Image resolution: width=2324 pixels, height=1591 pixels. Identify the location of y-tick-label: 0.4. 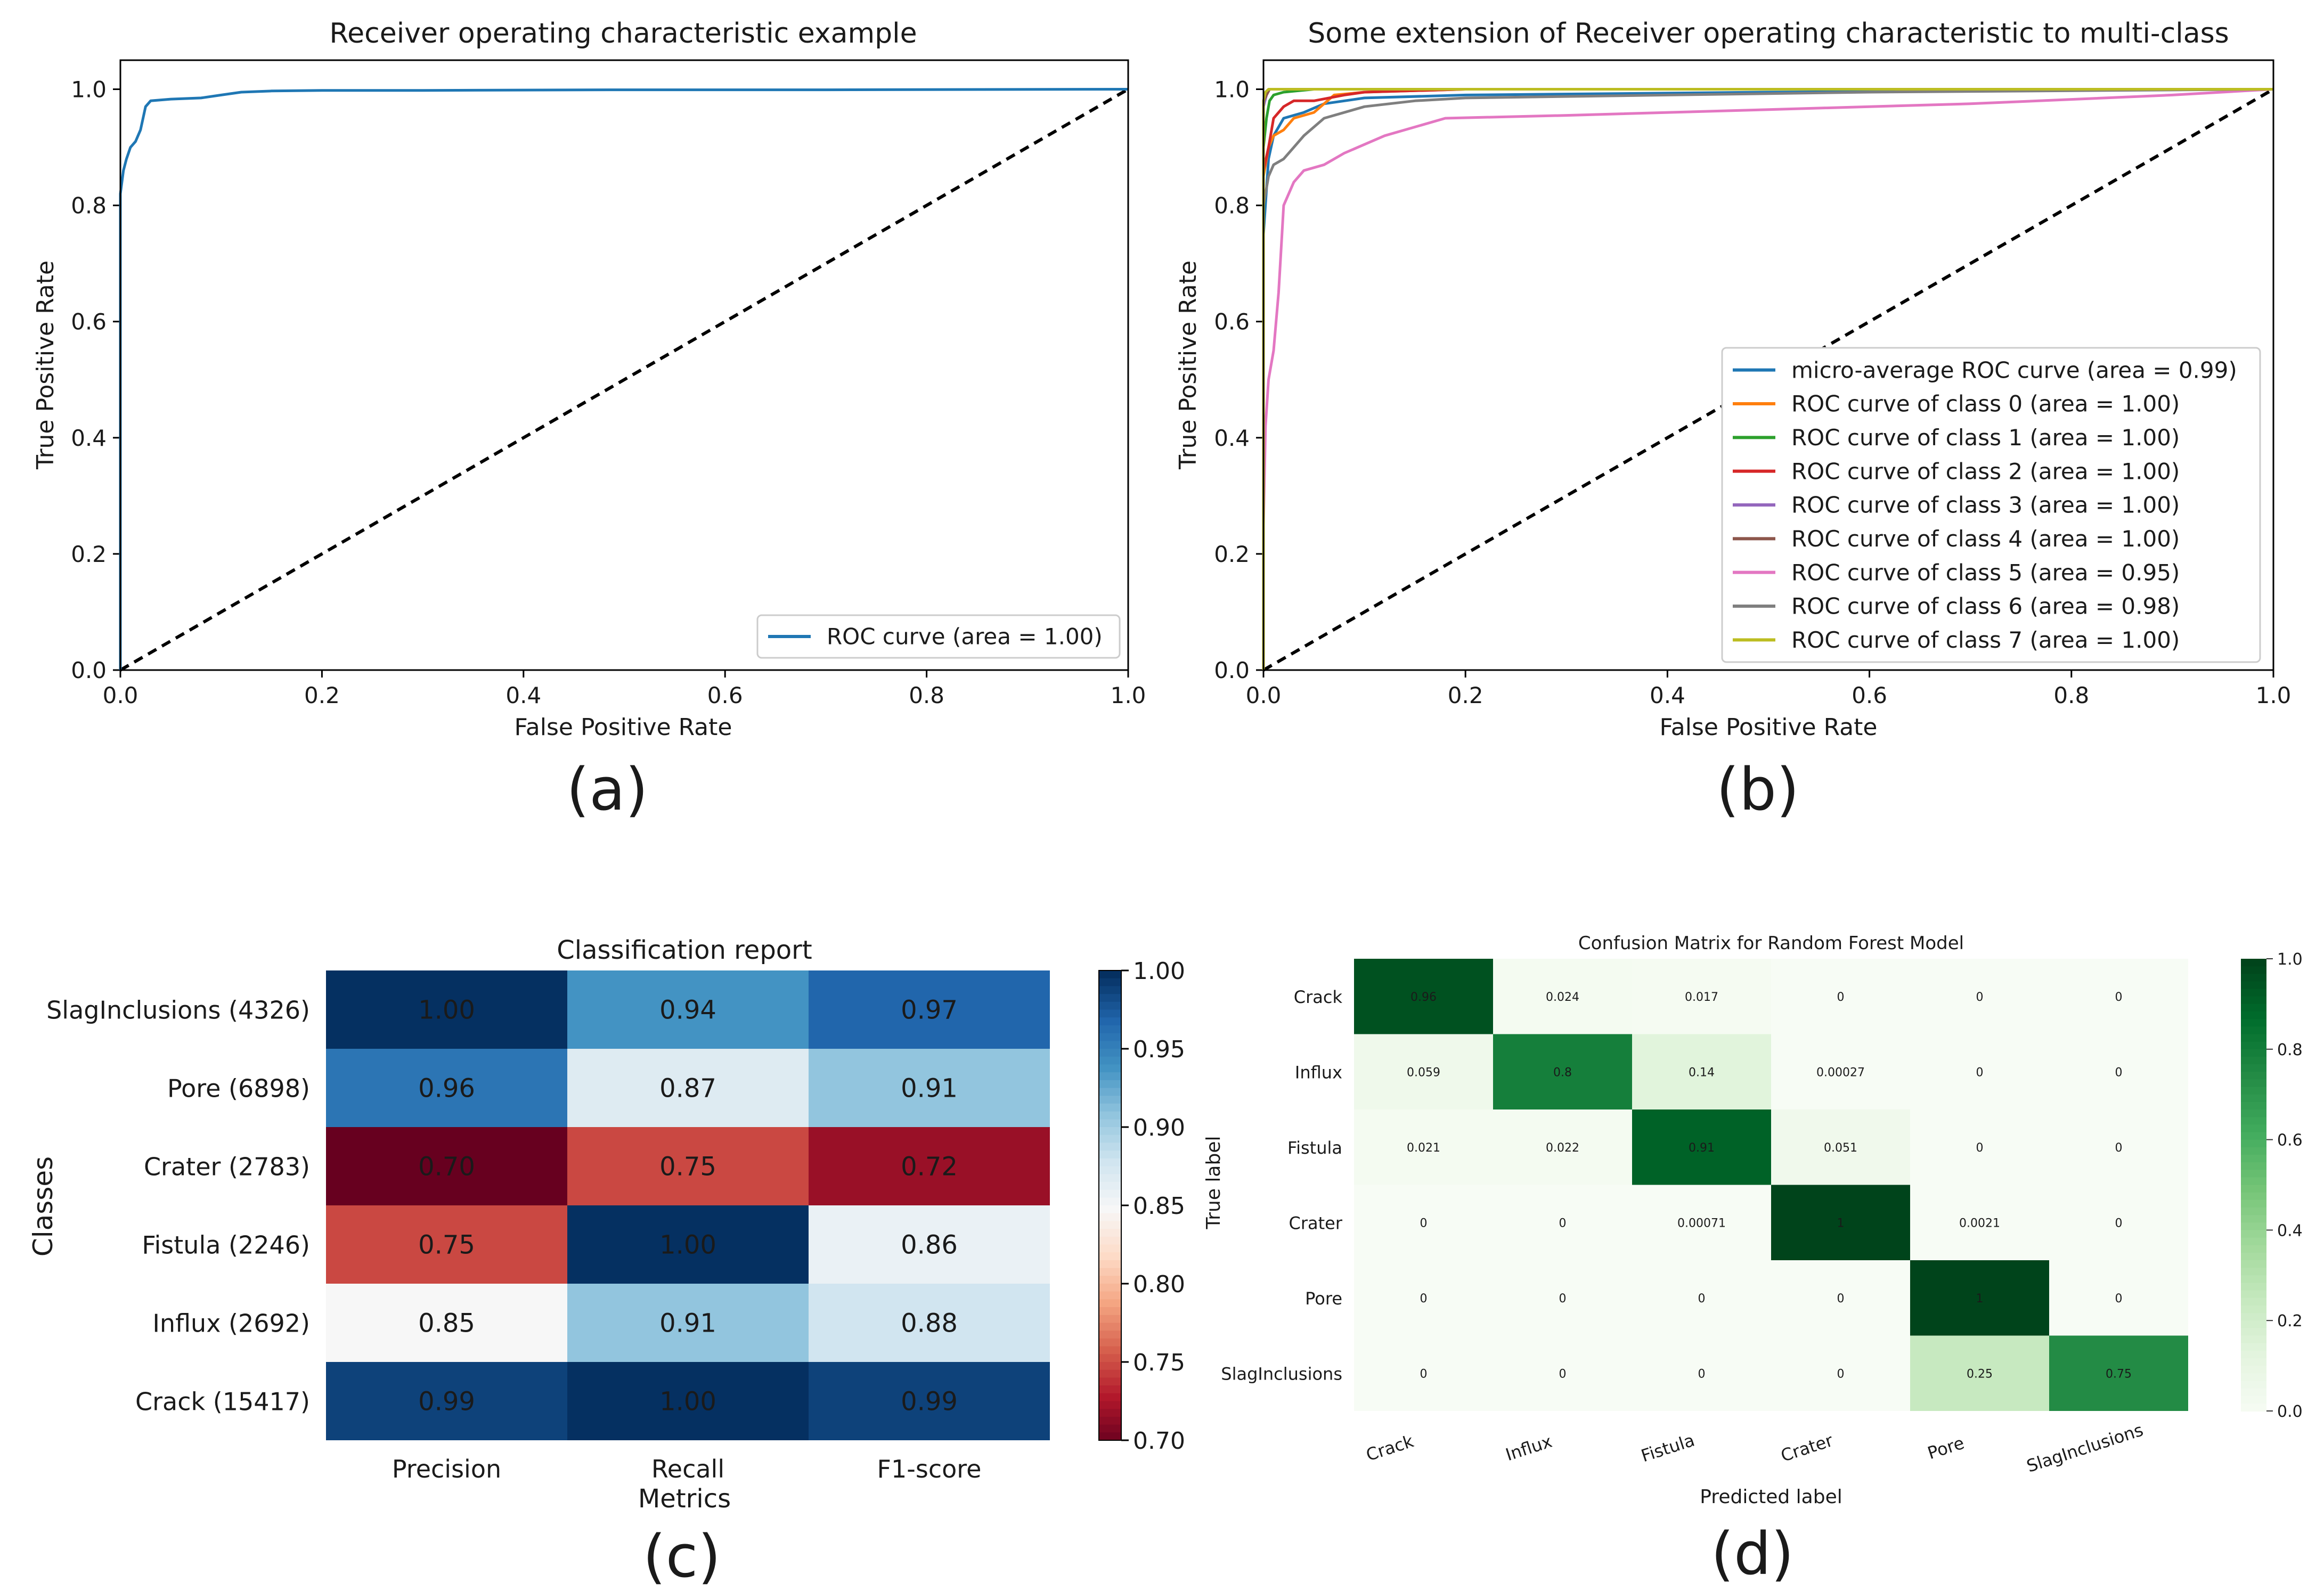
(1232, 438).